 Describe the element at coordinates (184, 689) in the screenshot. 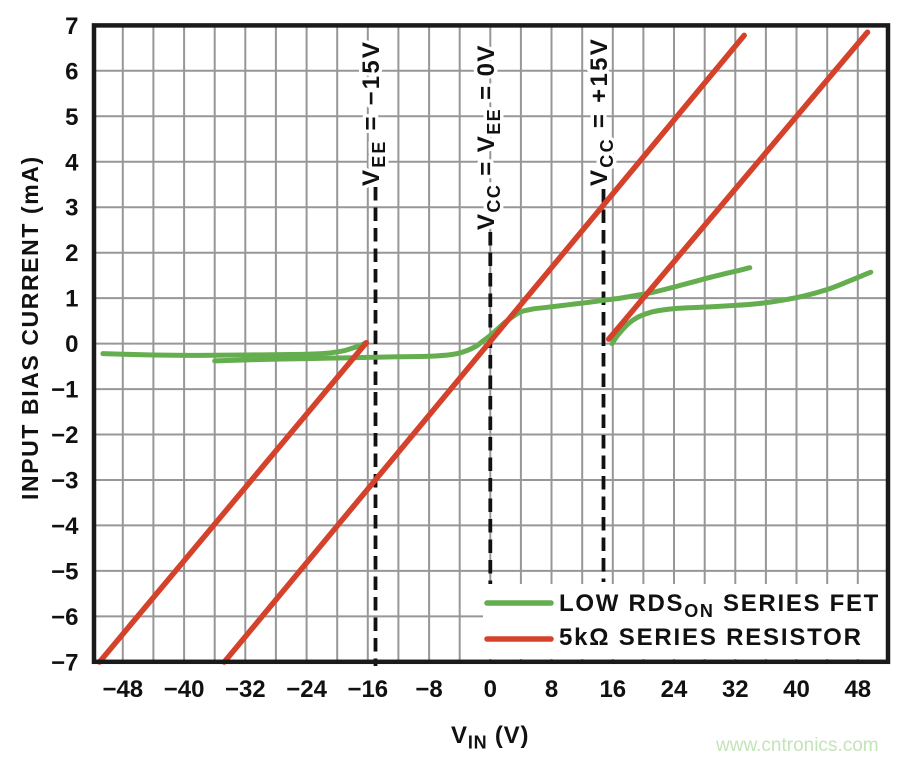

I see `svg-text: −40` at that location.